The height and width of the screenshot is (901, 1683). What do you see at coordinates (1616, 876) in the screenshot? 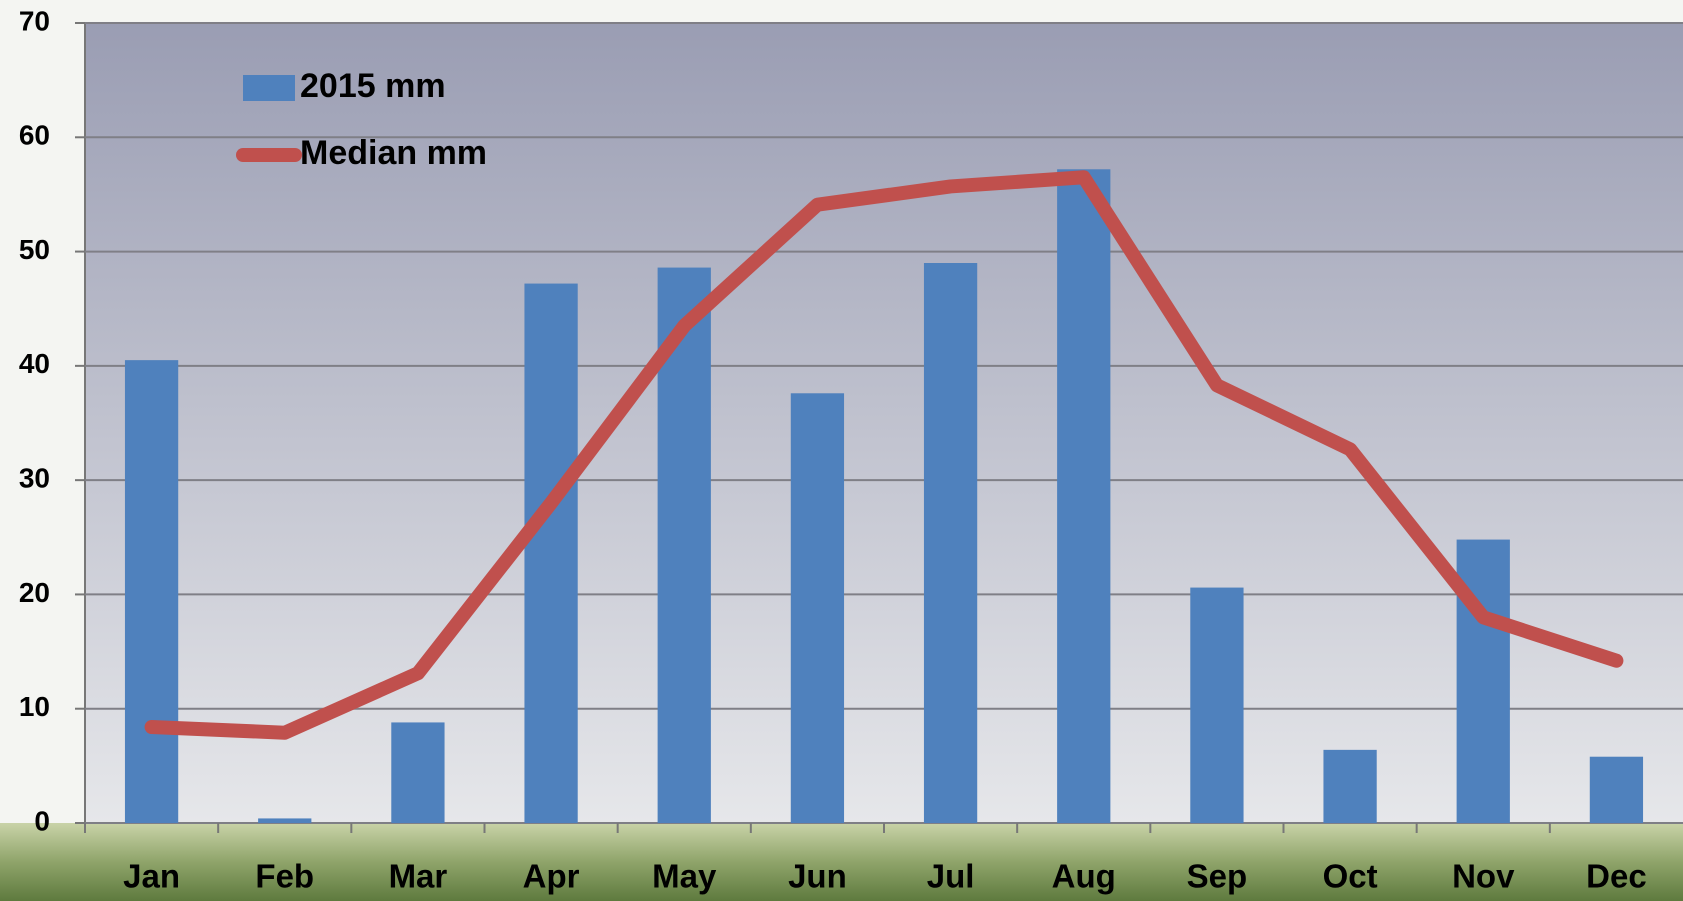
I see `x-tick-label: Dec` at bounding box center [1616, 876].